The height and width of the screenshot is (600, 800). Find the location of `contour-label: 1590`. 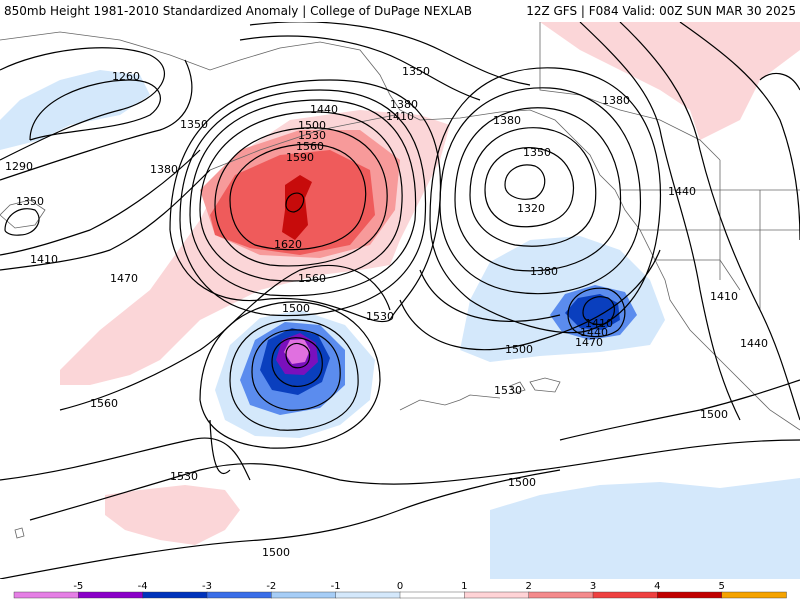

contour-label: 1590 is located at coordinates (300, 157).